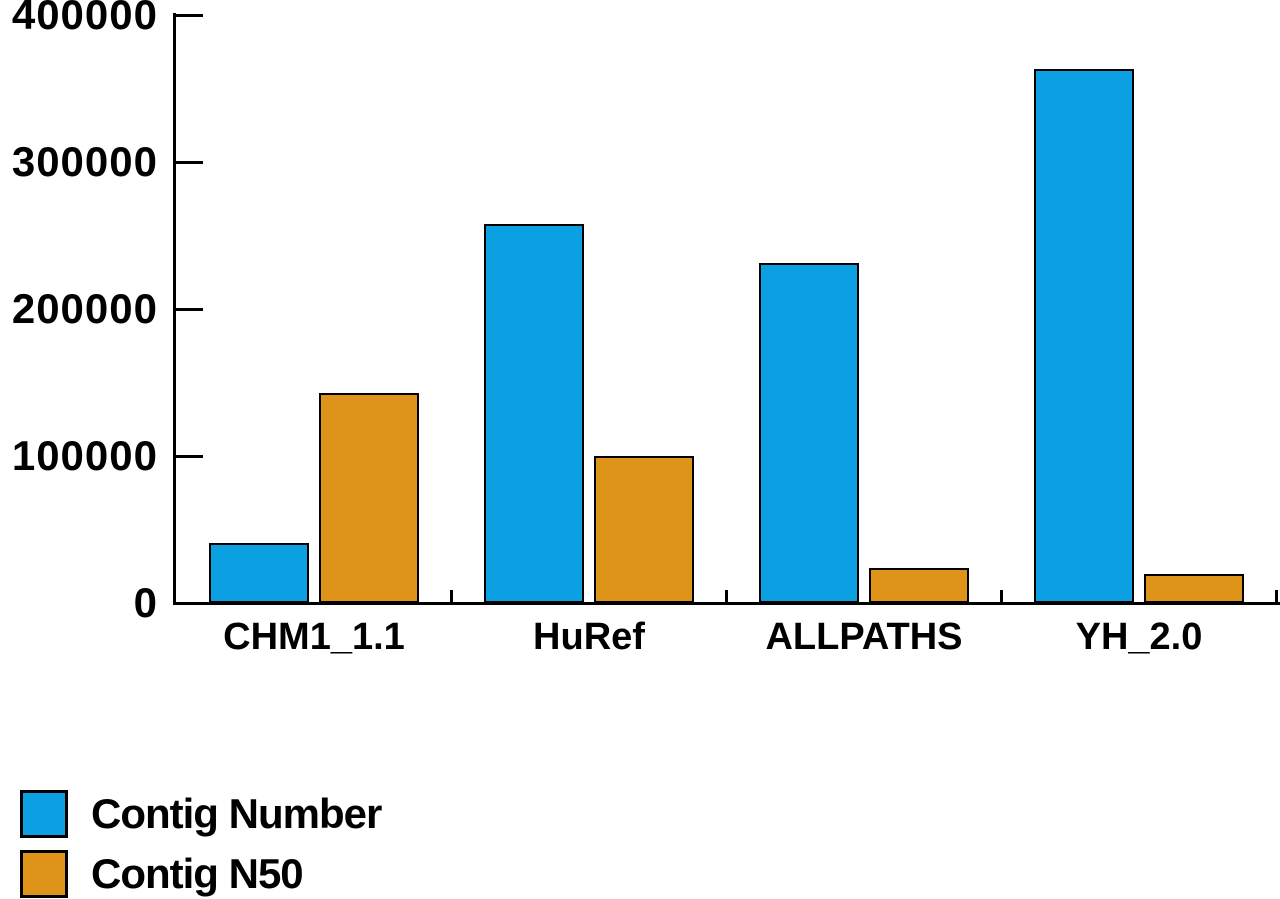 This screenshot has height=899, width=1280. Describe the element at coordinates (84, 455) in the screenshot. I see `y-axis-tick-label: 100000` at that location.